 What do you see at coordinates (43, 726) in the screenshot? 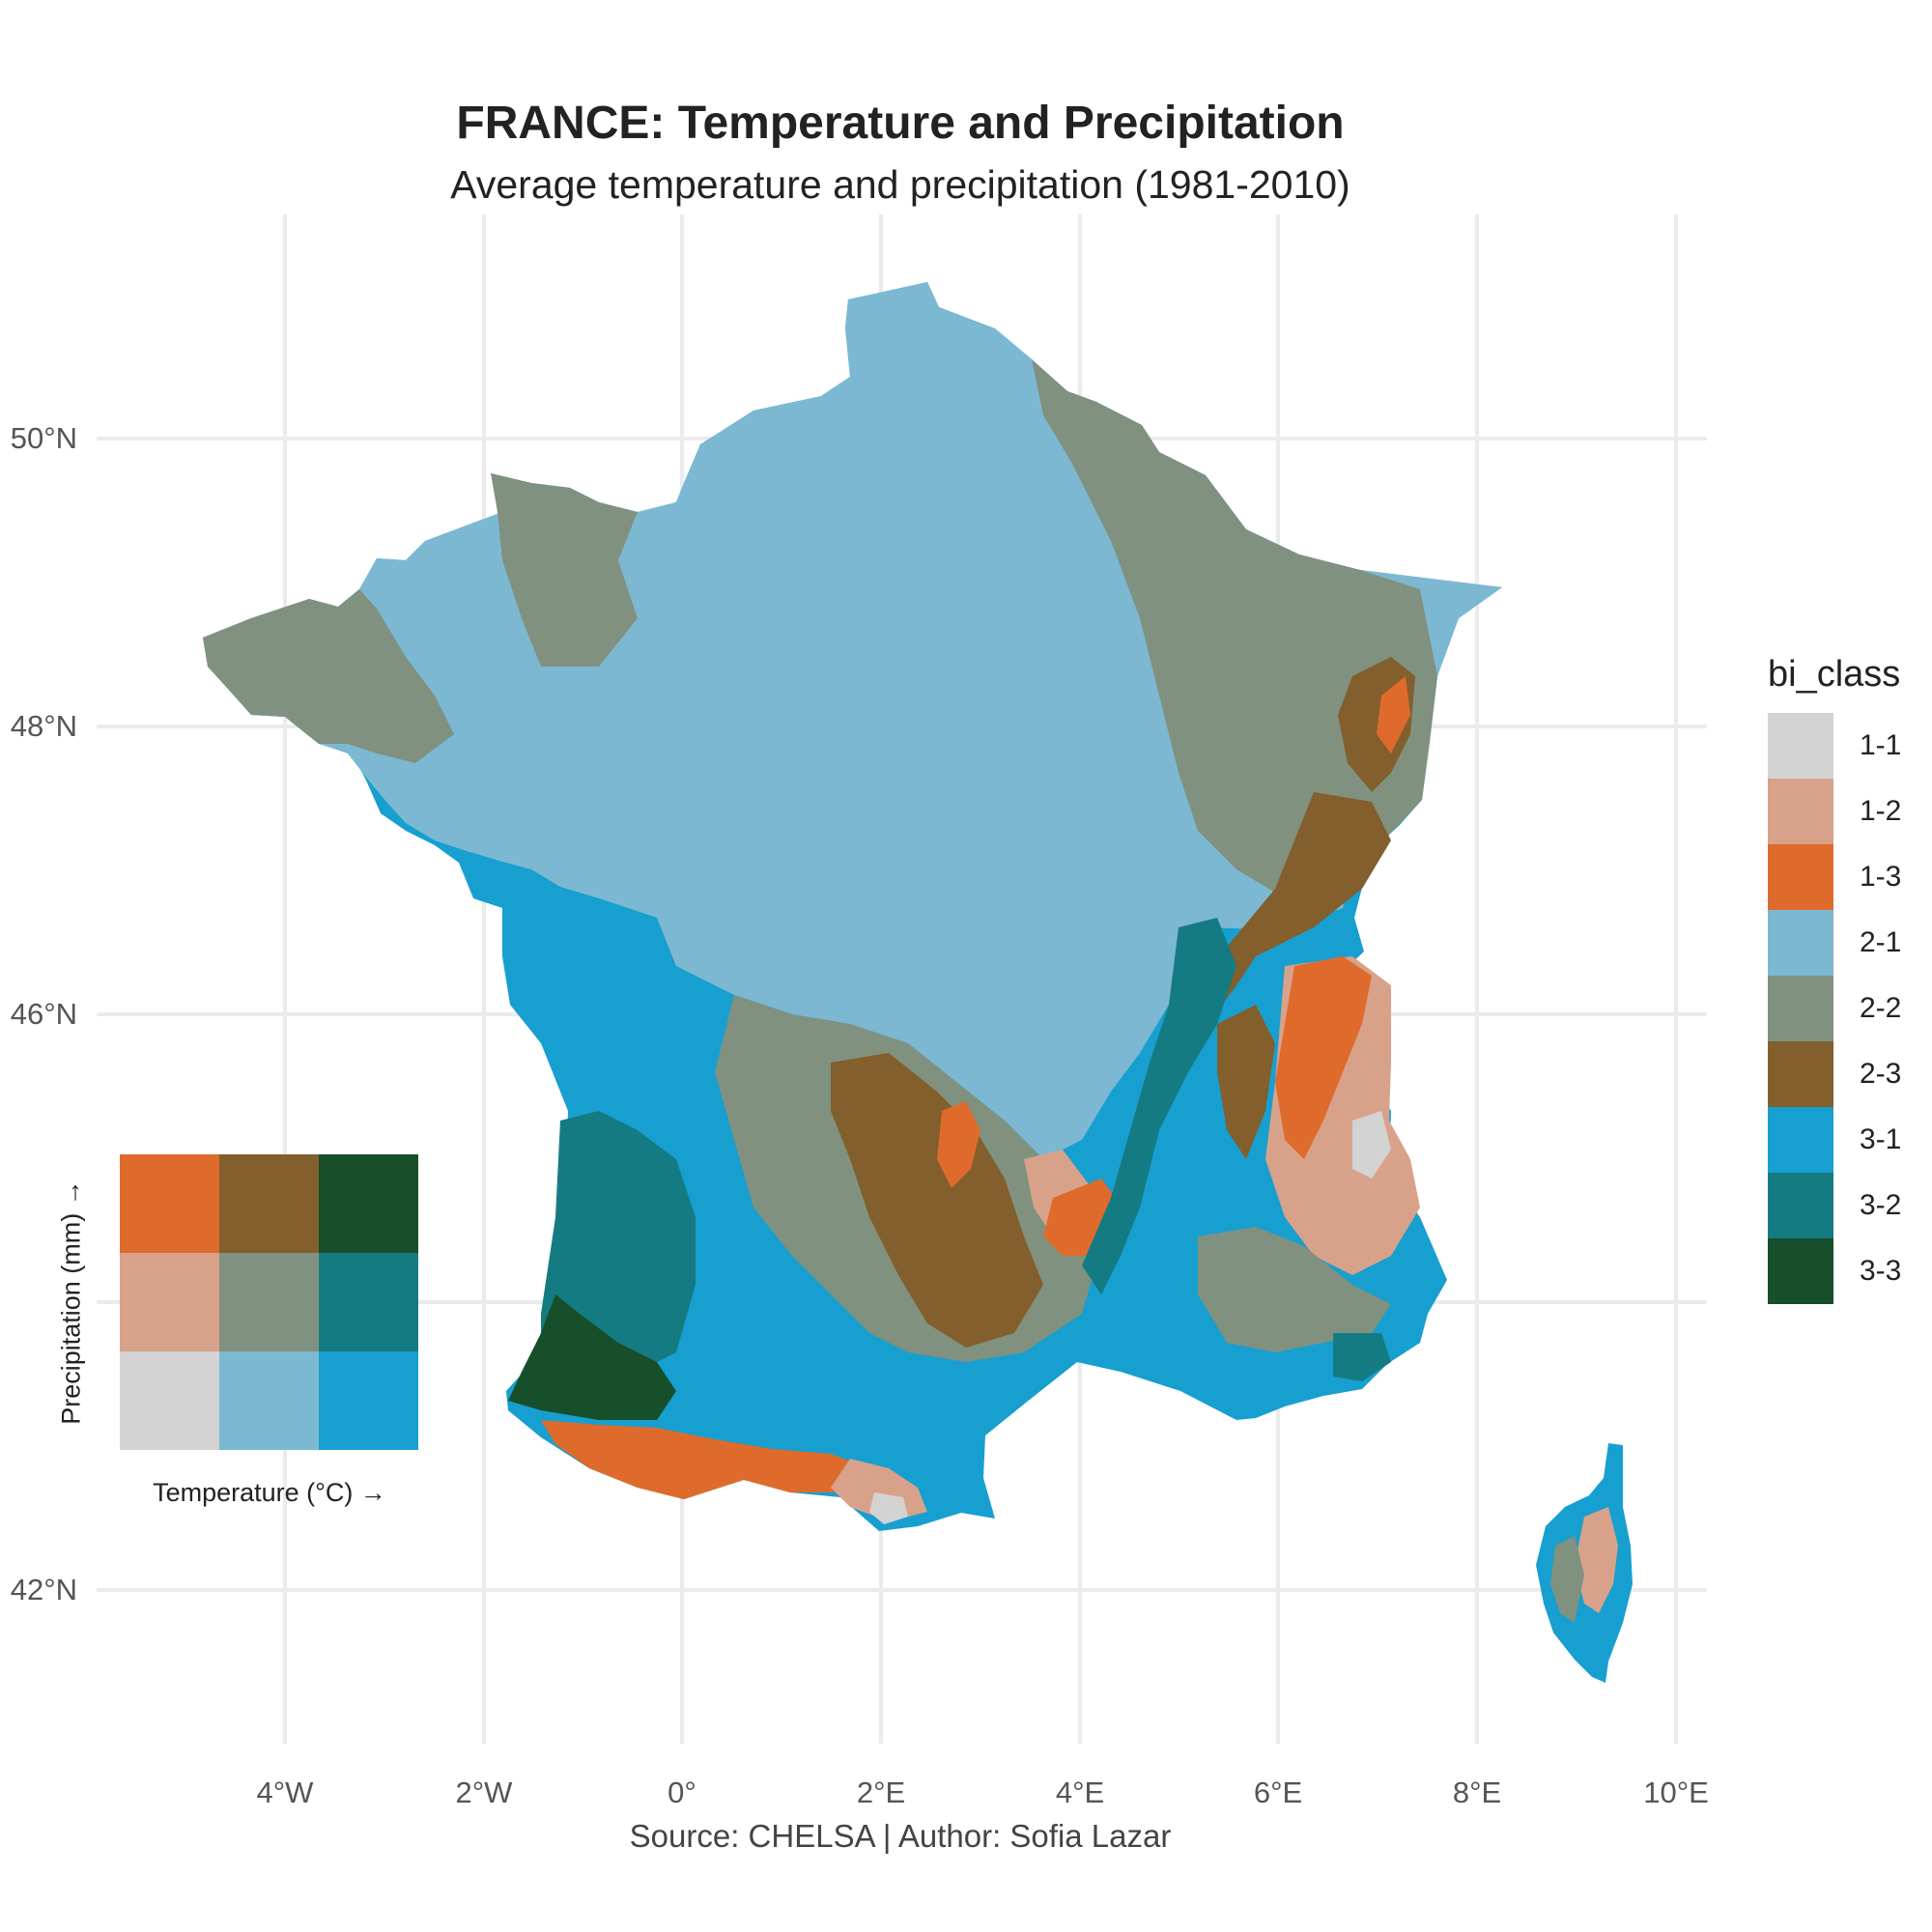
I see `y-tick-48n: 48°N` at bounding box center [43, 726].